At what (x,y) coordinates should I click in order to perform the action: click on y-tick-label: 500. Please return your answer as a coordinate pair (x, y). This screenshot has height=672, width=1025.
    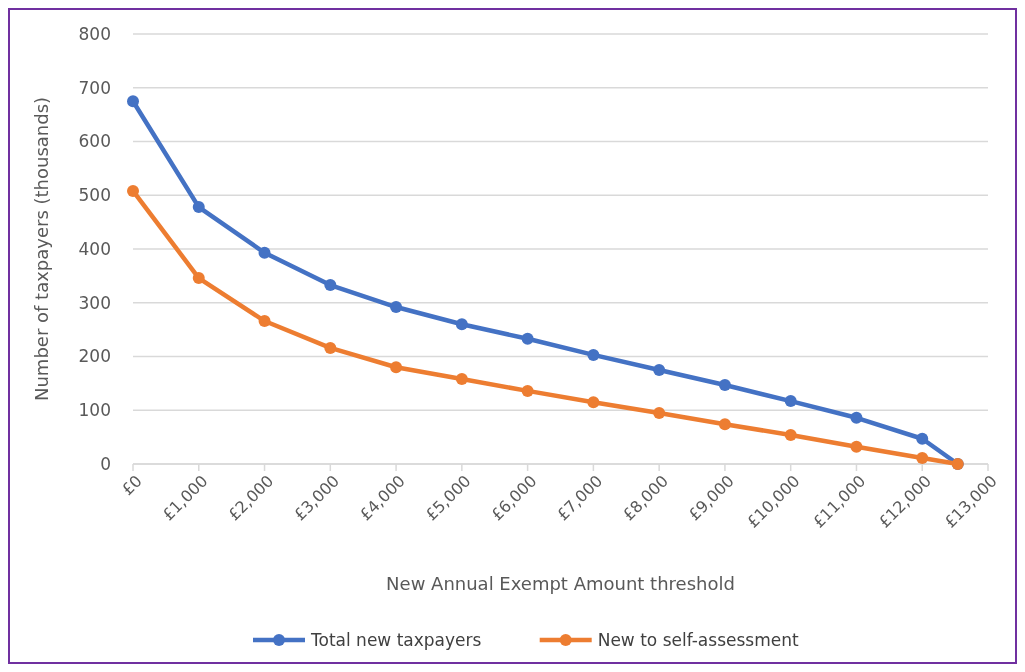
    Looking at the image, I should click on (94, 195).